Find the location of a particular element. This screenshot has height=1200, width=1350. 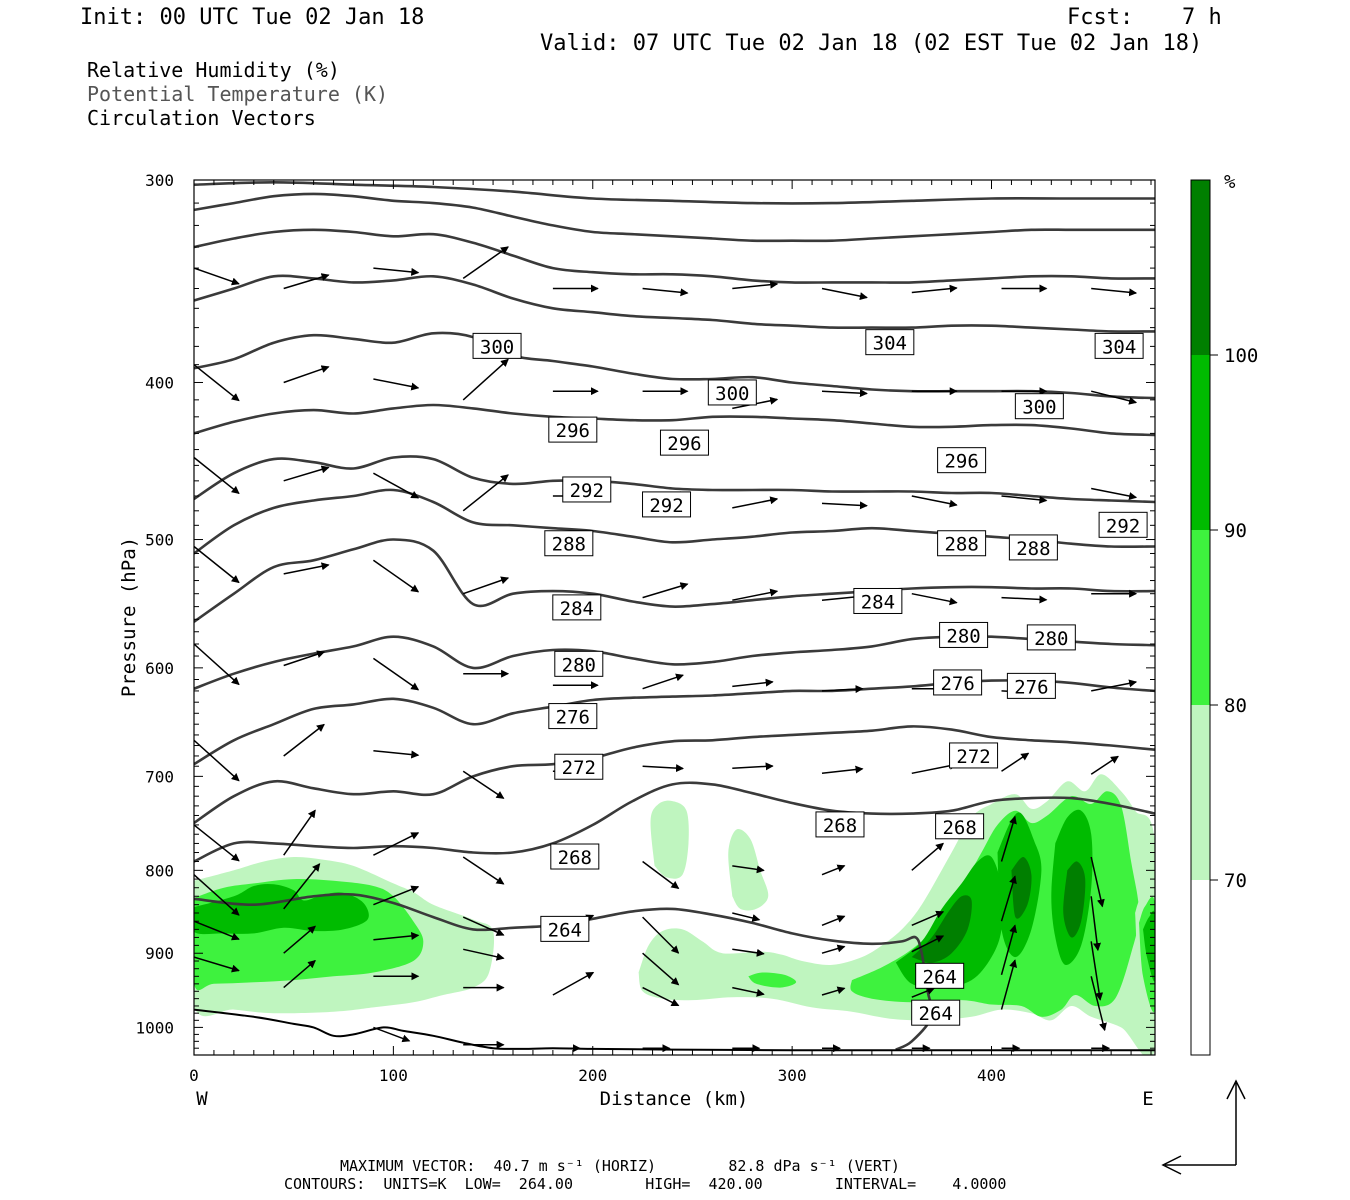

reference-vector-icon is located at coordinates (1203, 1127).